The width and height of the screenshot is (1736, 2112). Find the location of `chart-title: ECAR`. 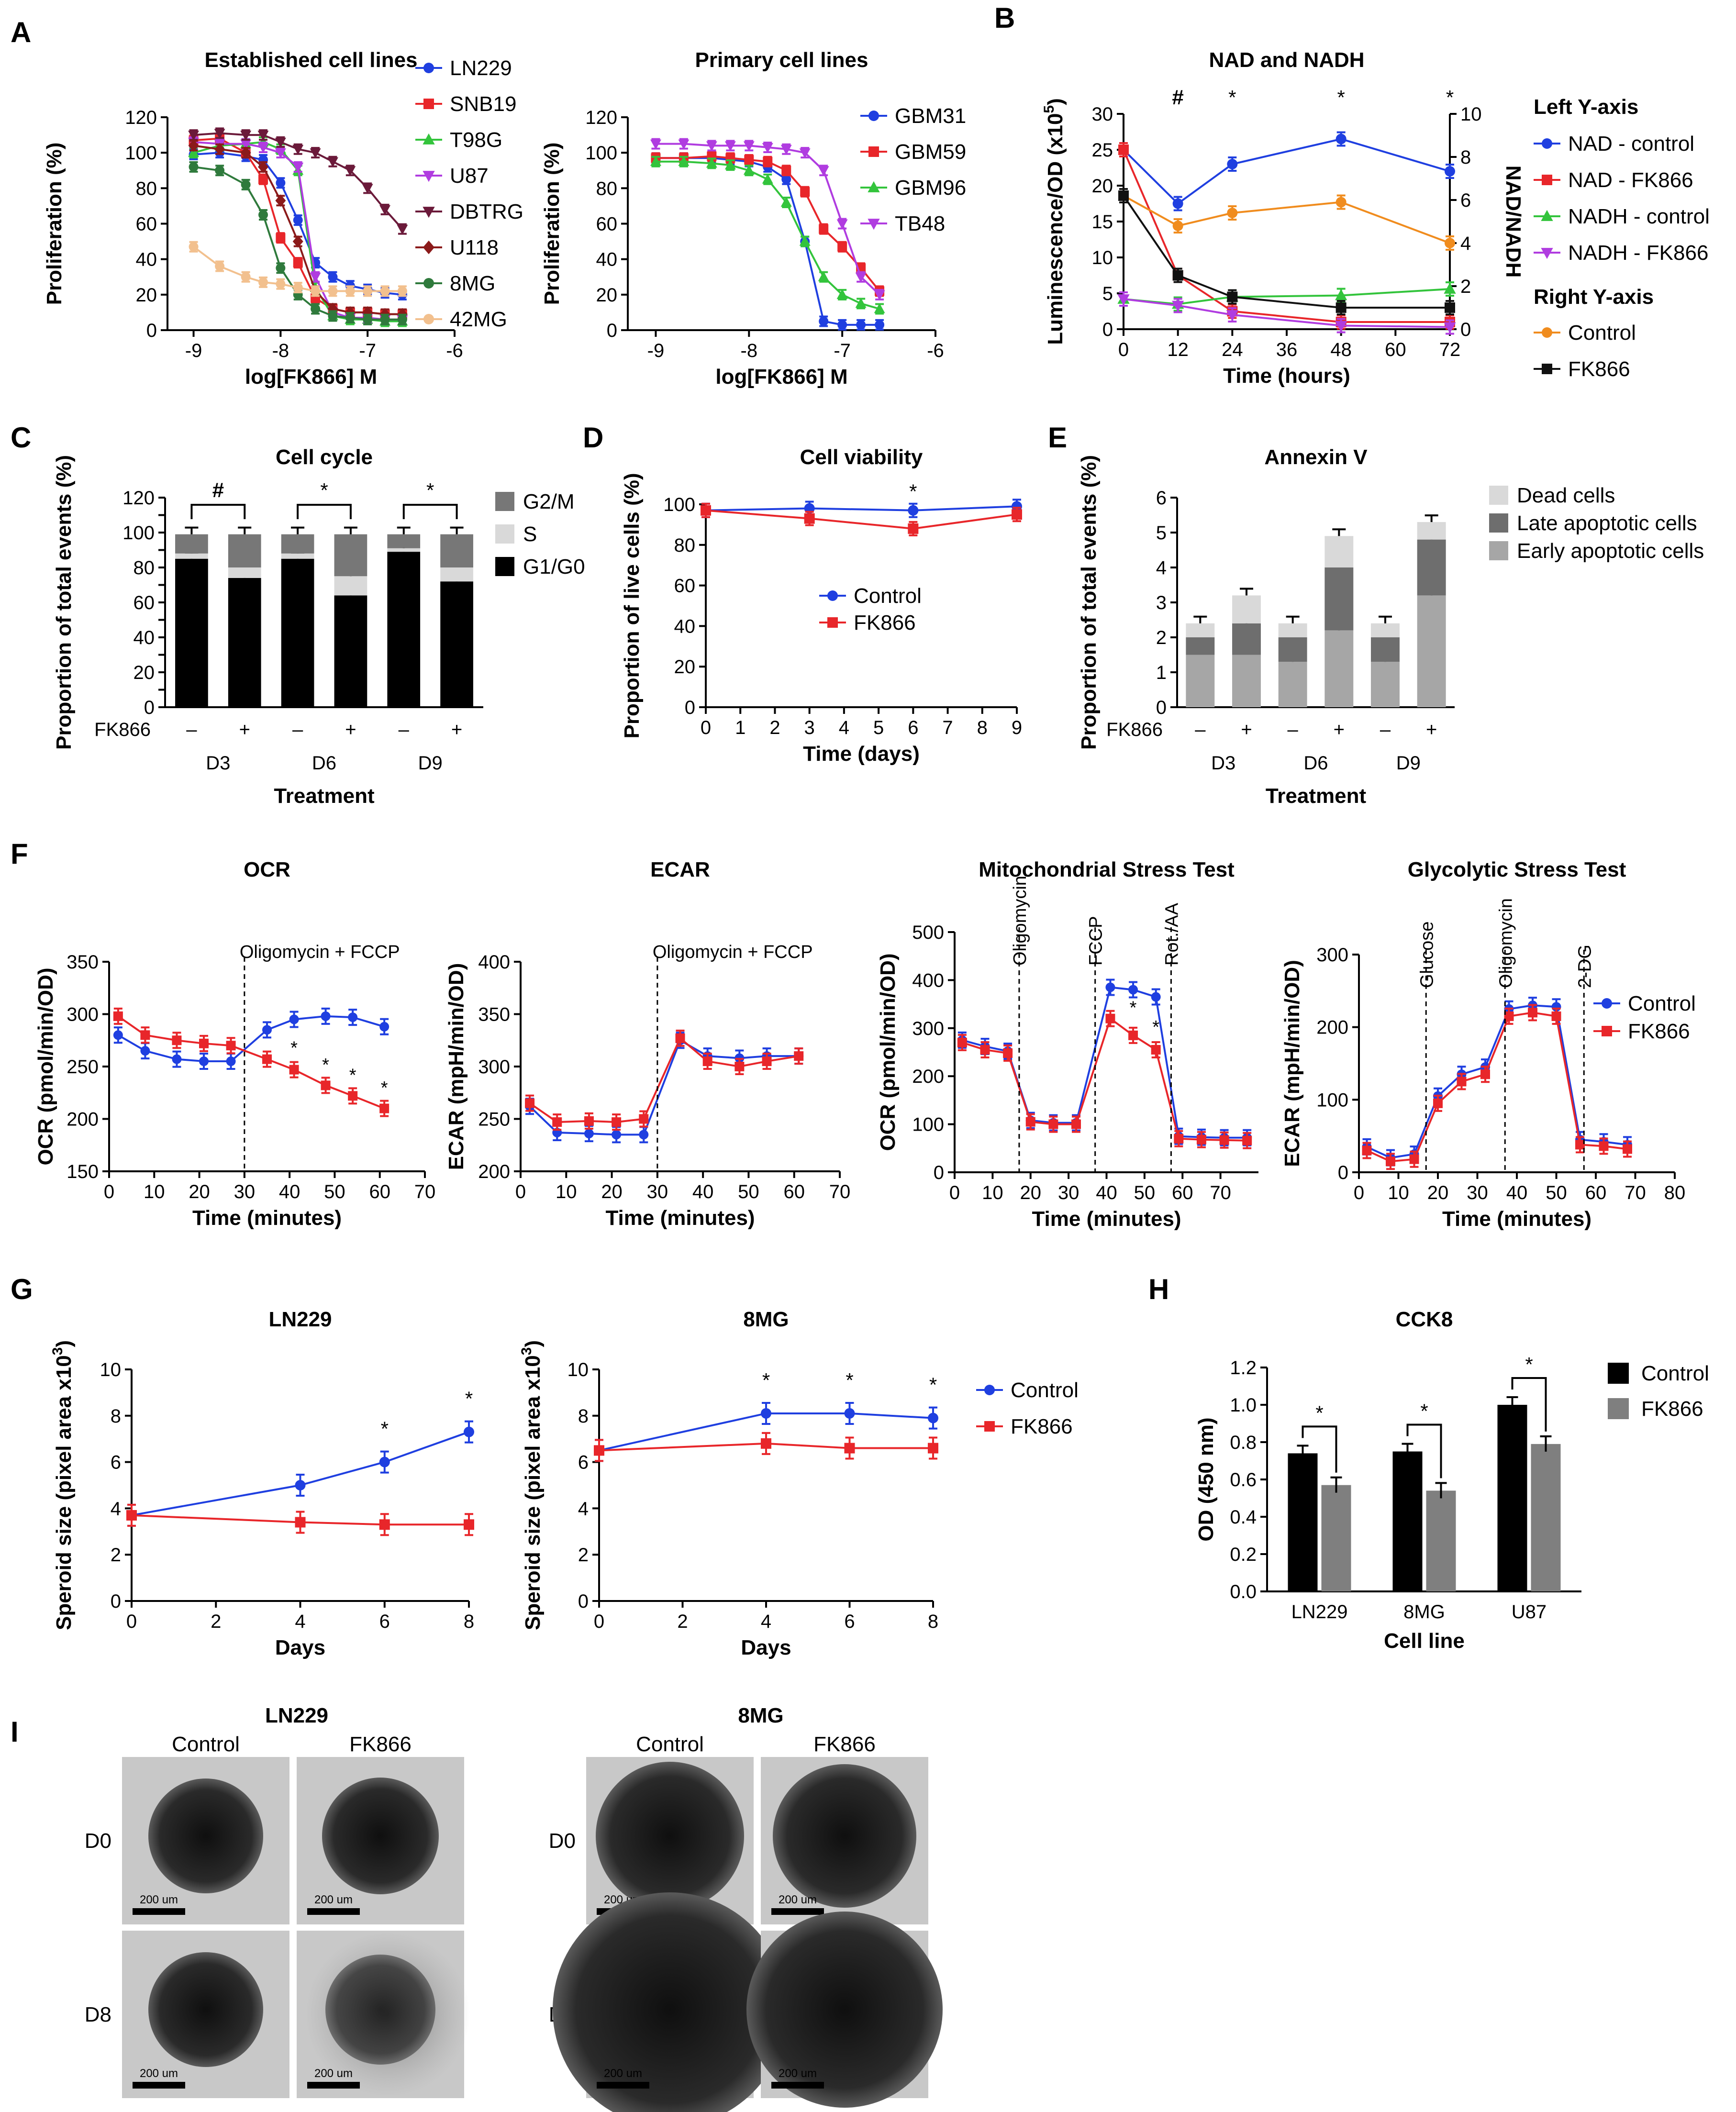

chart-title: ECAR is located at coordinates (680, 869).